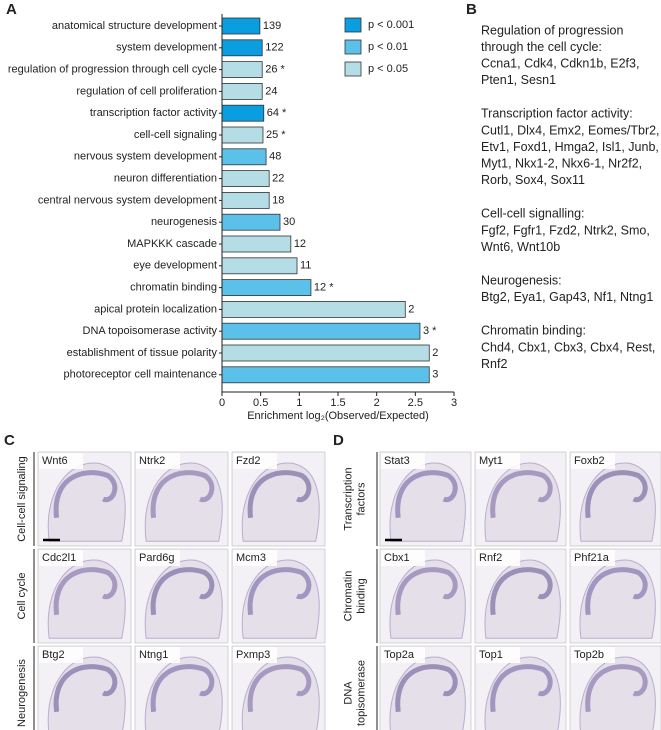  Describe the element at coordinates (300, 244) in the screenshot. I see `bar-label: 12` at that location.